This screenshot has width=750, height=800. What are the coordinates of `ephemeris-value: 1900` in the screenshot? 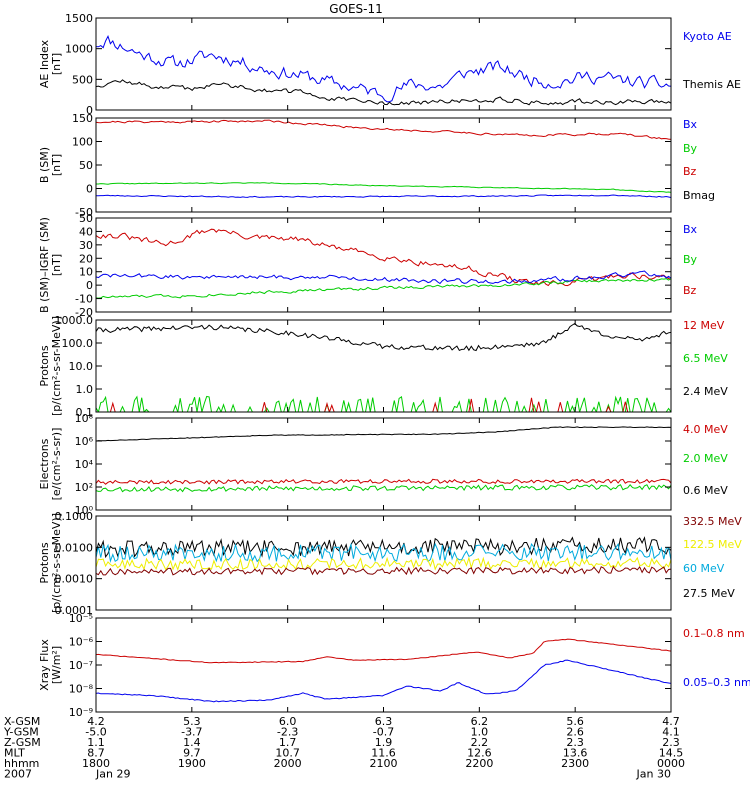 It's located at (192, 763).